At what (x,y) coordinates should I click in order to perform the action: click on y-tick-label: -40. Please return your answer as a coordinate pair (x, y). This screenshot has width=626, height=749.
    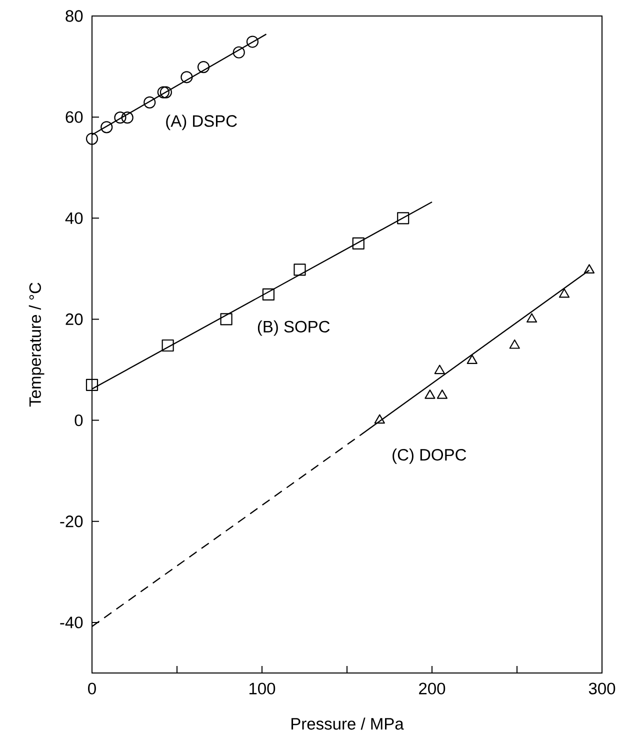
    Looking at the image, I should click on (71, 622).